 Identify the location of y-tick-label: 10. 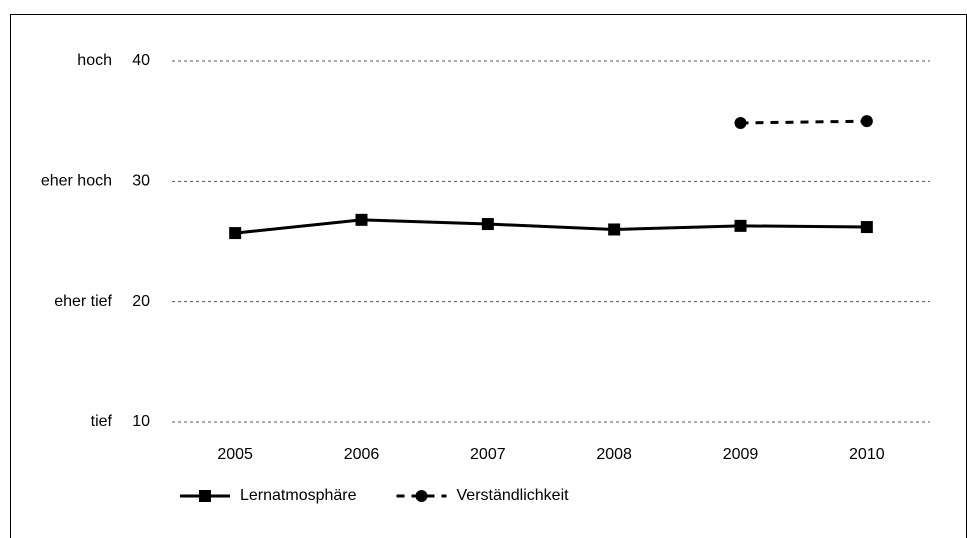
(141, 421).